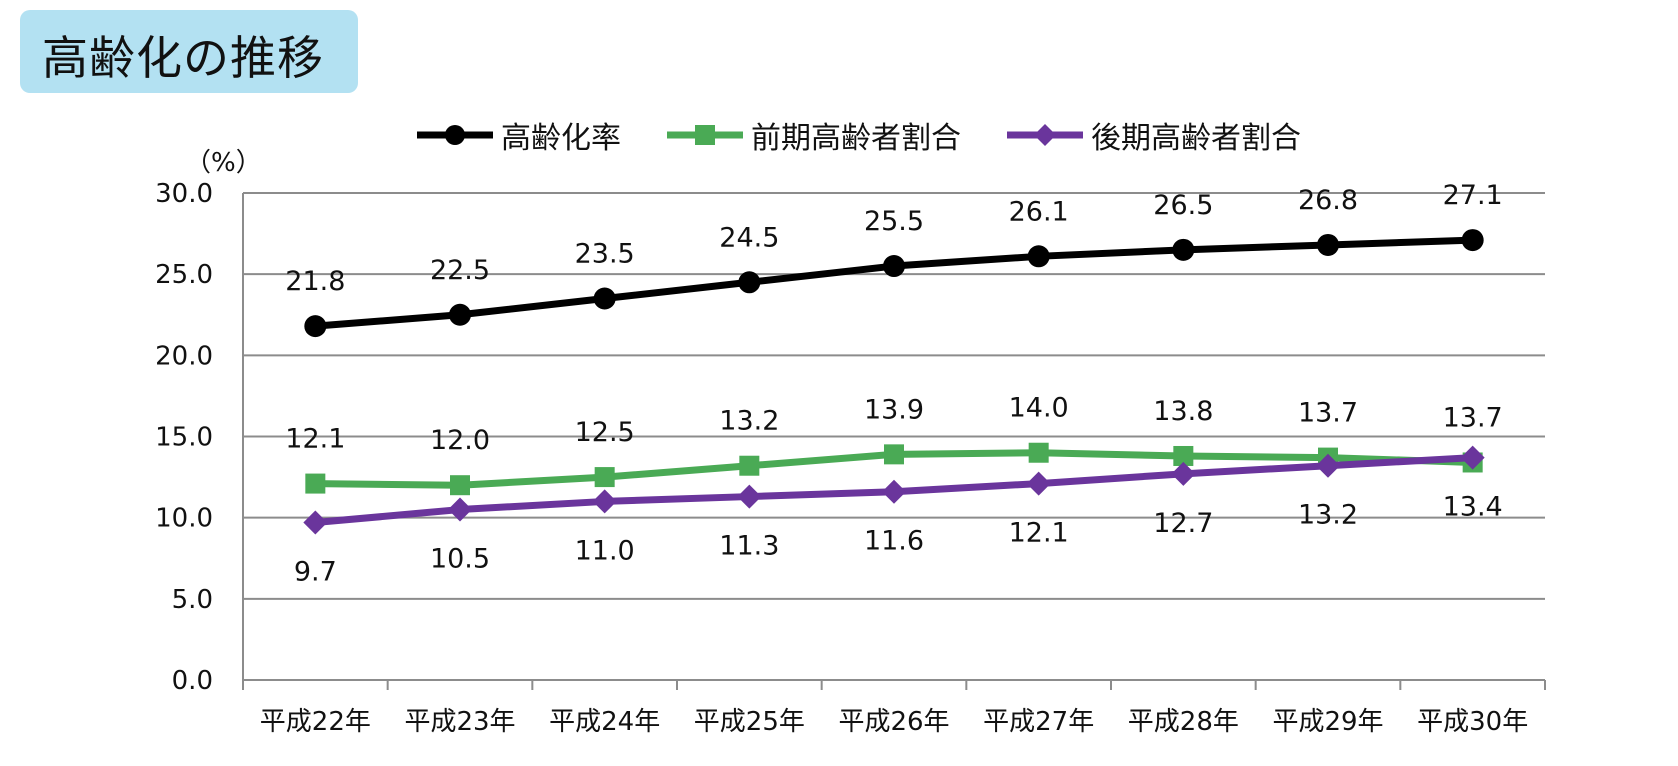 The height and width of the screenshot is (766, 1678). What do you see at coordinates (184, 438) in the screenshot?
I see `y-tick-label: 15.0` at bounding box center [184, 438].